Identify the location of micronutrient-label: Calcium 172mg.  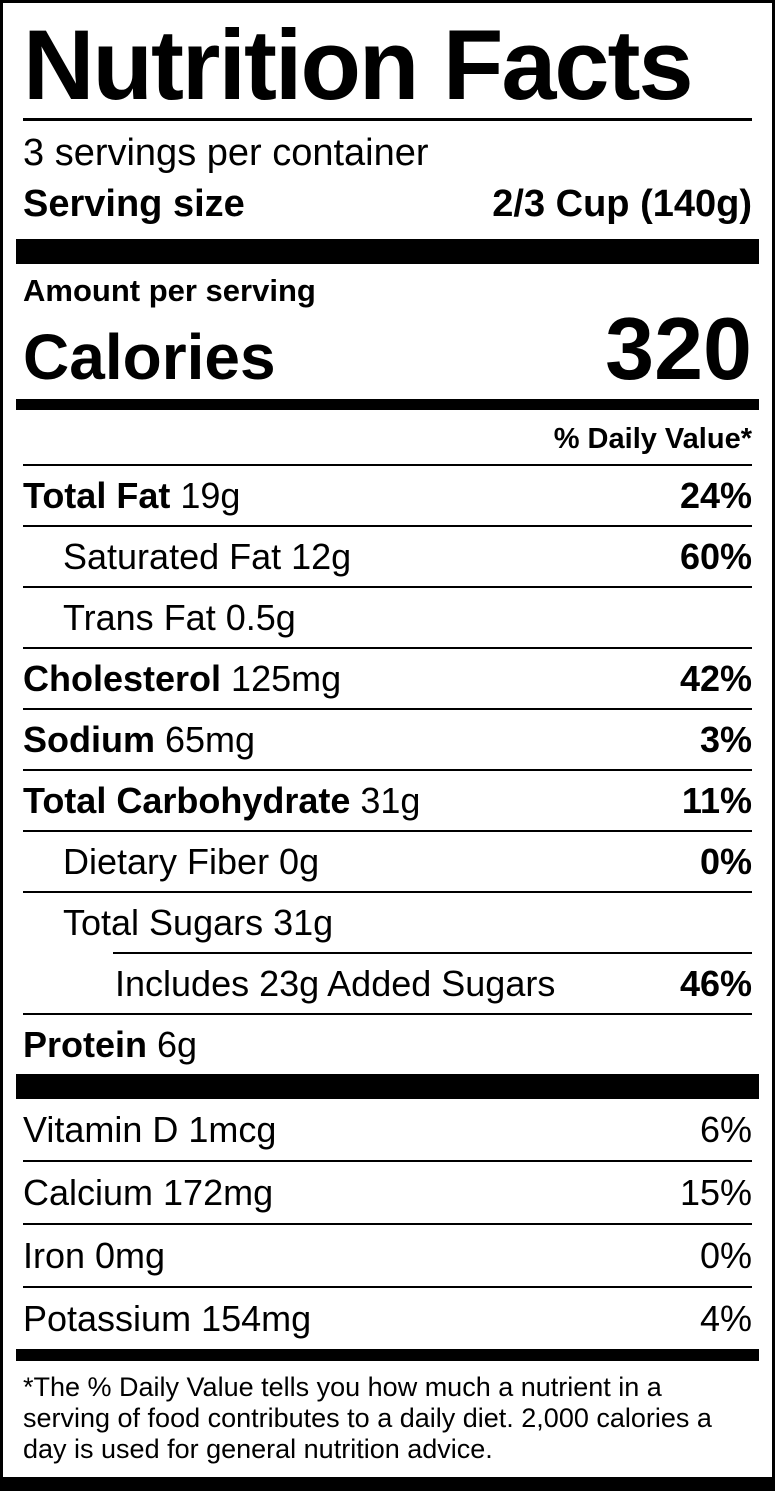
(148, 1193).